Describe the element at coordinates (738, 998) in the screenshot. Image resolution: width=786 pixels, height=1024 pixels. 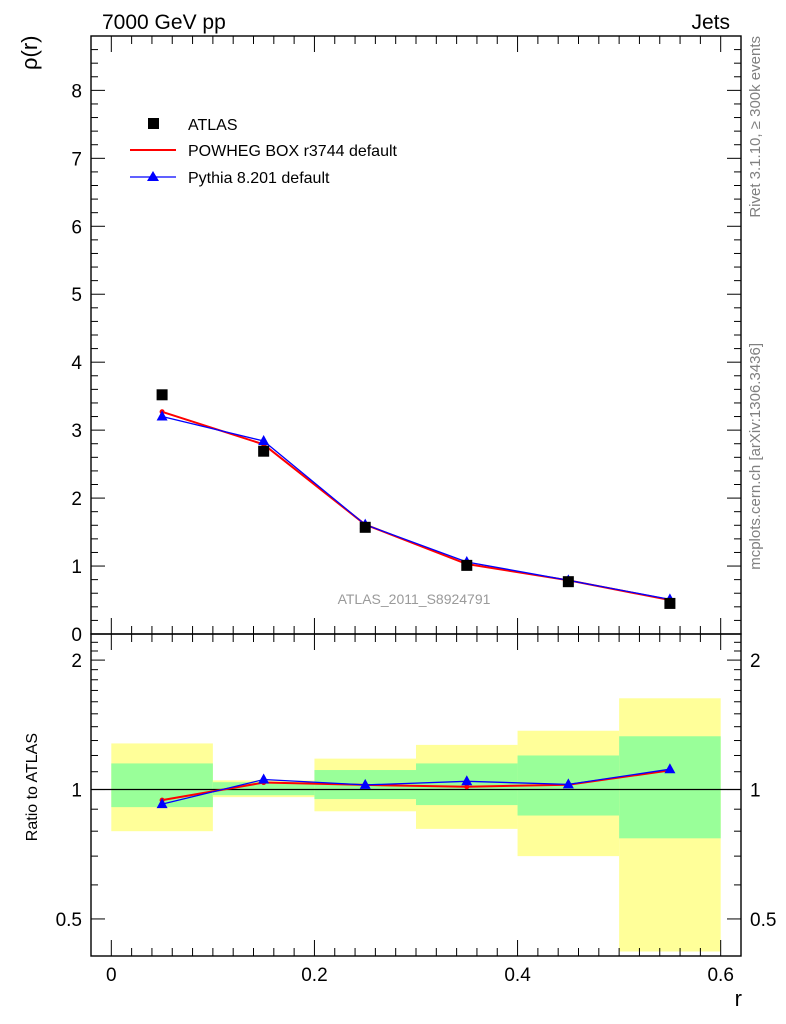
I see `x-axis-title: r` at that location.